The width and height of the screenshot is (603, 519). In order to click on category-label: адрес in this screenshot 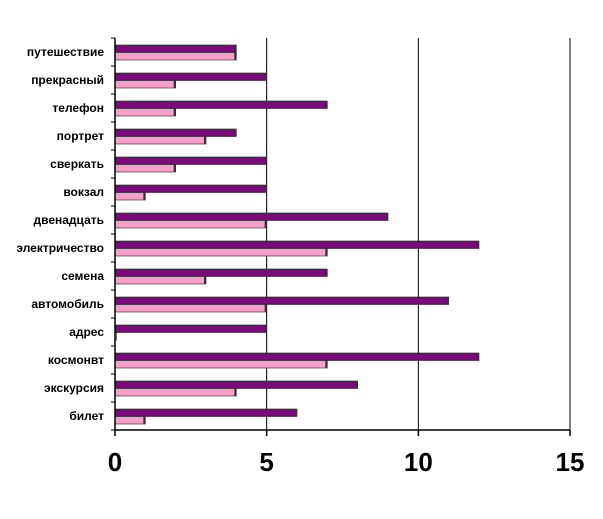, I will do `click(86, 332)`.